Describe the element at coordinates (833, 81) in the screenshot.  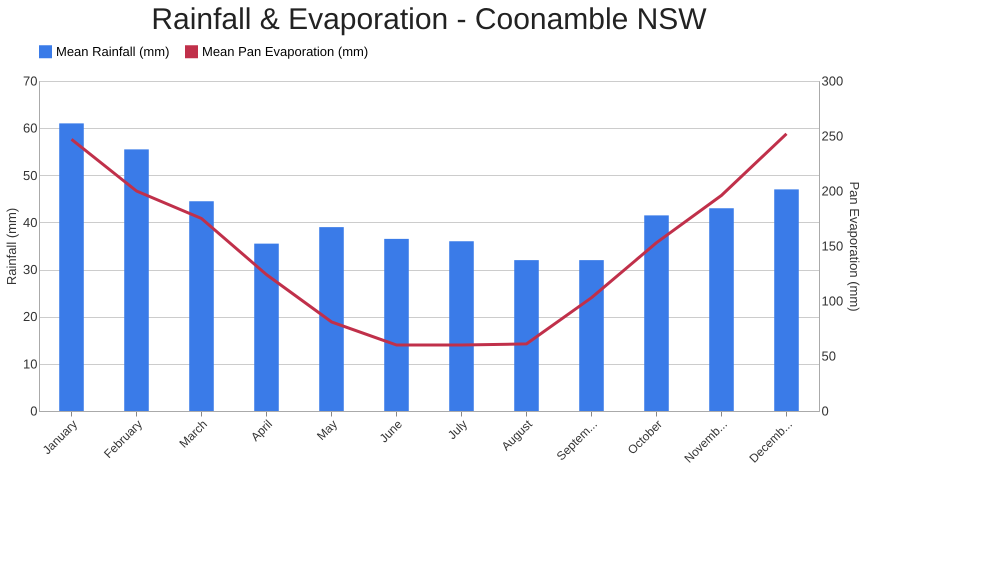
I see `y2-tick-label: 300` at that location.